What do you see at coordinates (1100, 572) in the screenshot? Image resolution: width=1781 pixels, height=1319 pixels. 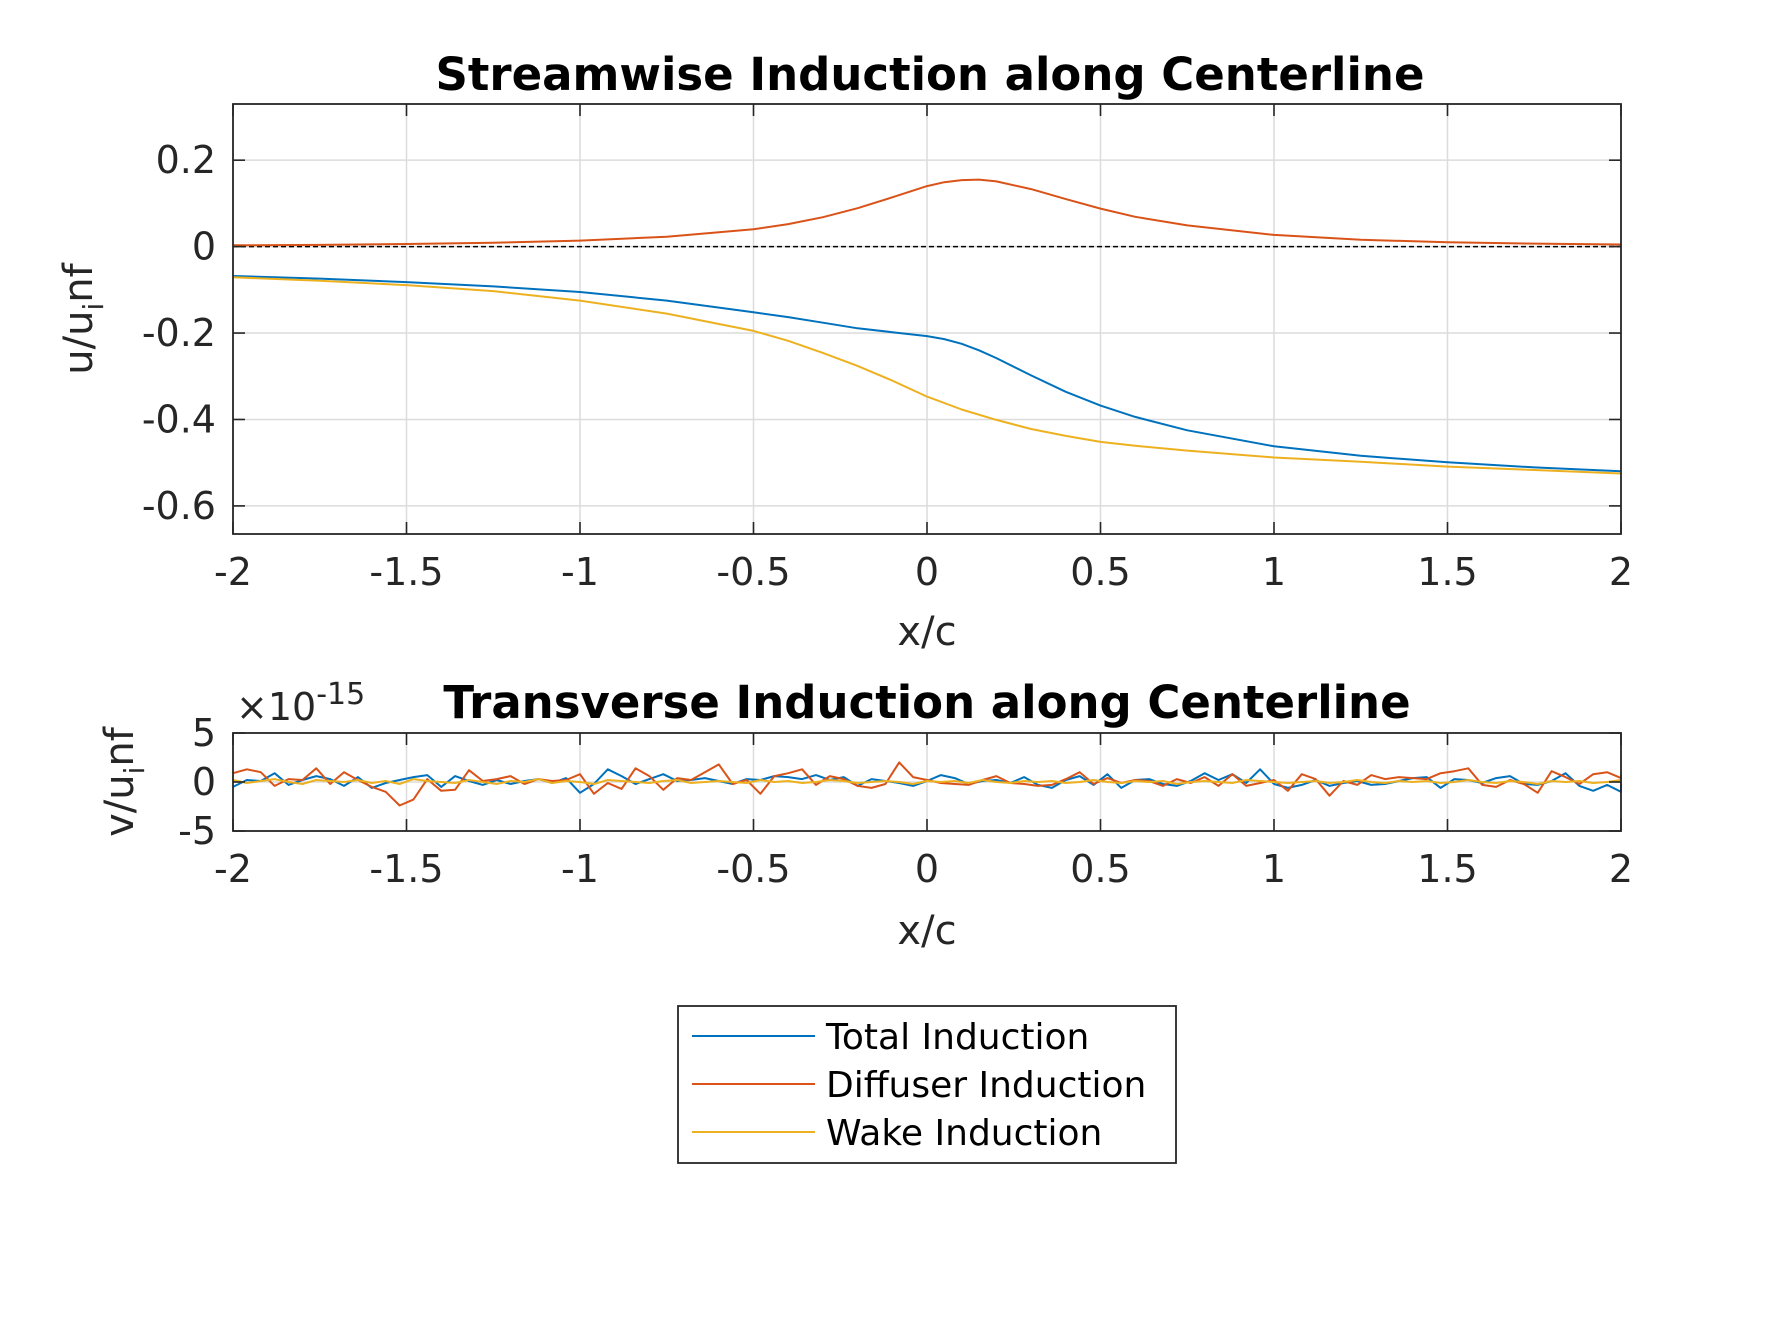 I see `streamwise-xtick-label: 0.5` at bounding box center [1100, 572].